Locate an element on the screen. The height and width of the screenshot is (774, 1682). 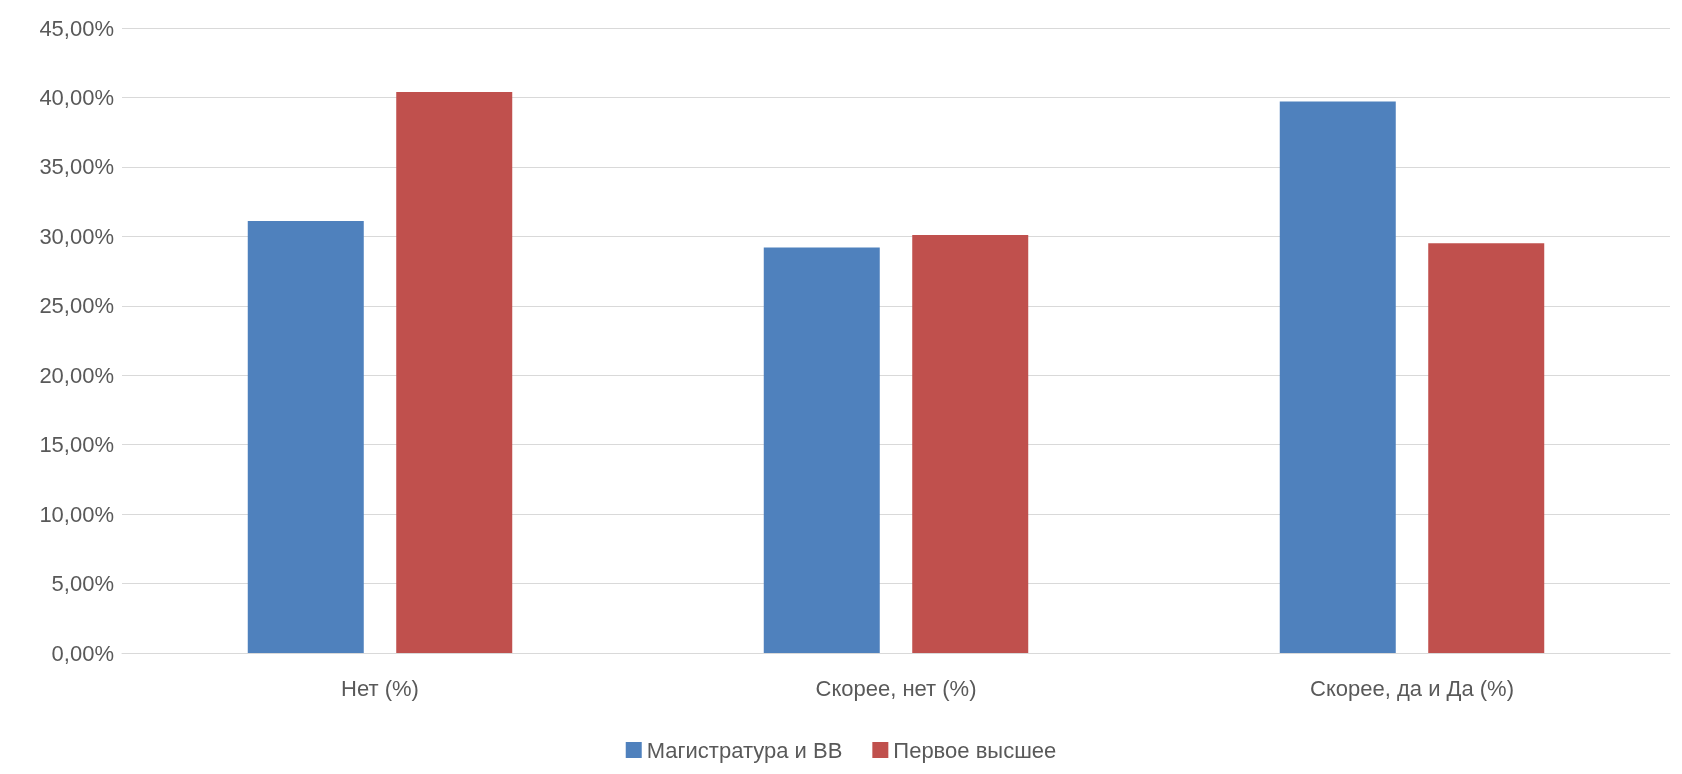
x-tick-label: Скорее, да и Да (%) is located at coordinates (1412, 688).